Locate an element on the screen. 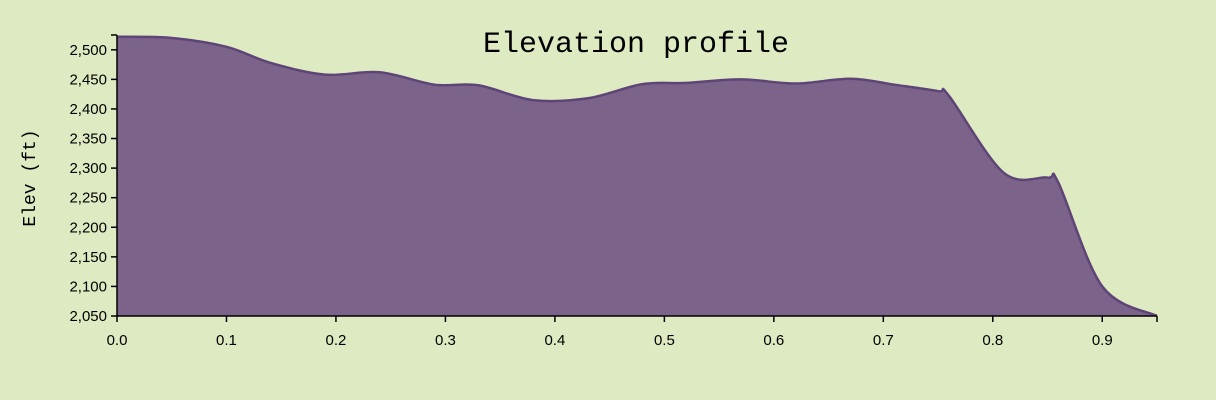 This screenshot has height=400, width=1216. x-tick-label: 0.0 is located at coordinates (117, 340).